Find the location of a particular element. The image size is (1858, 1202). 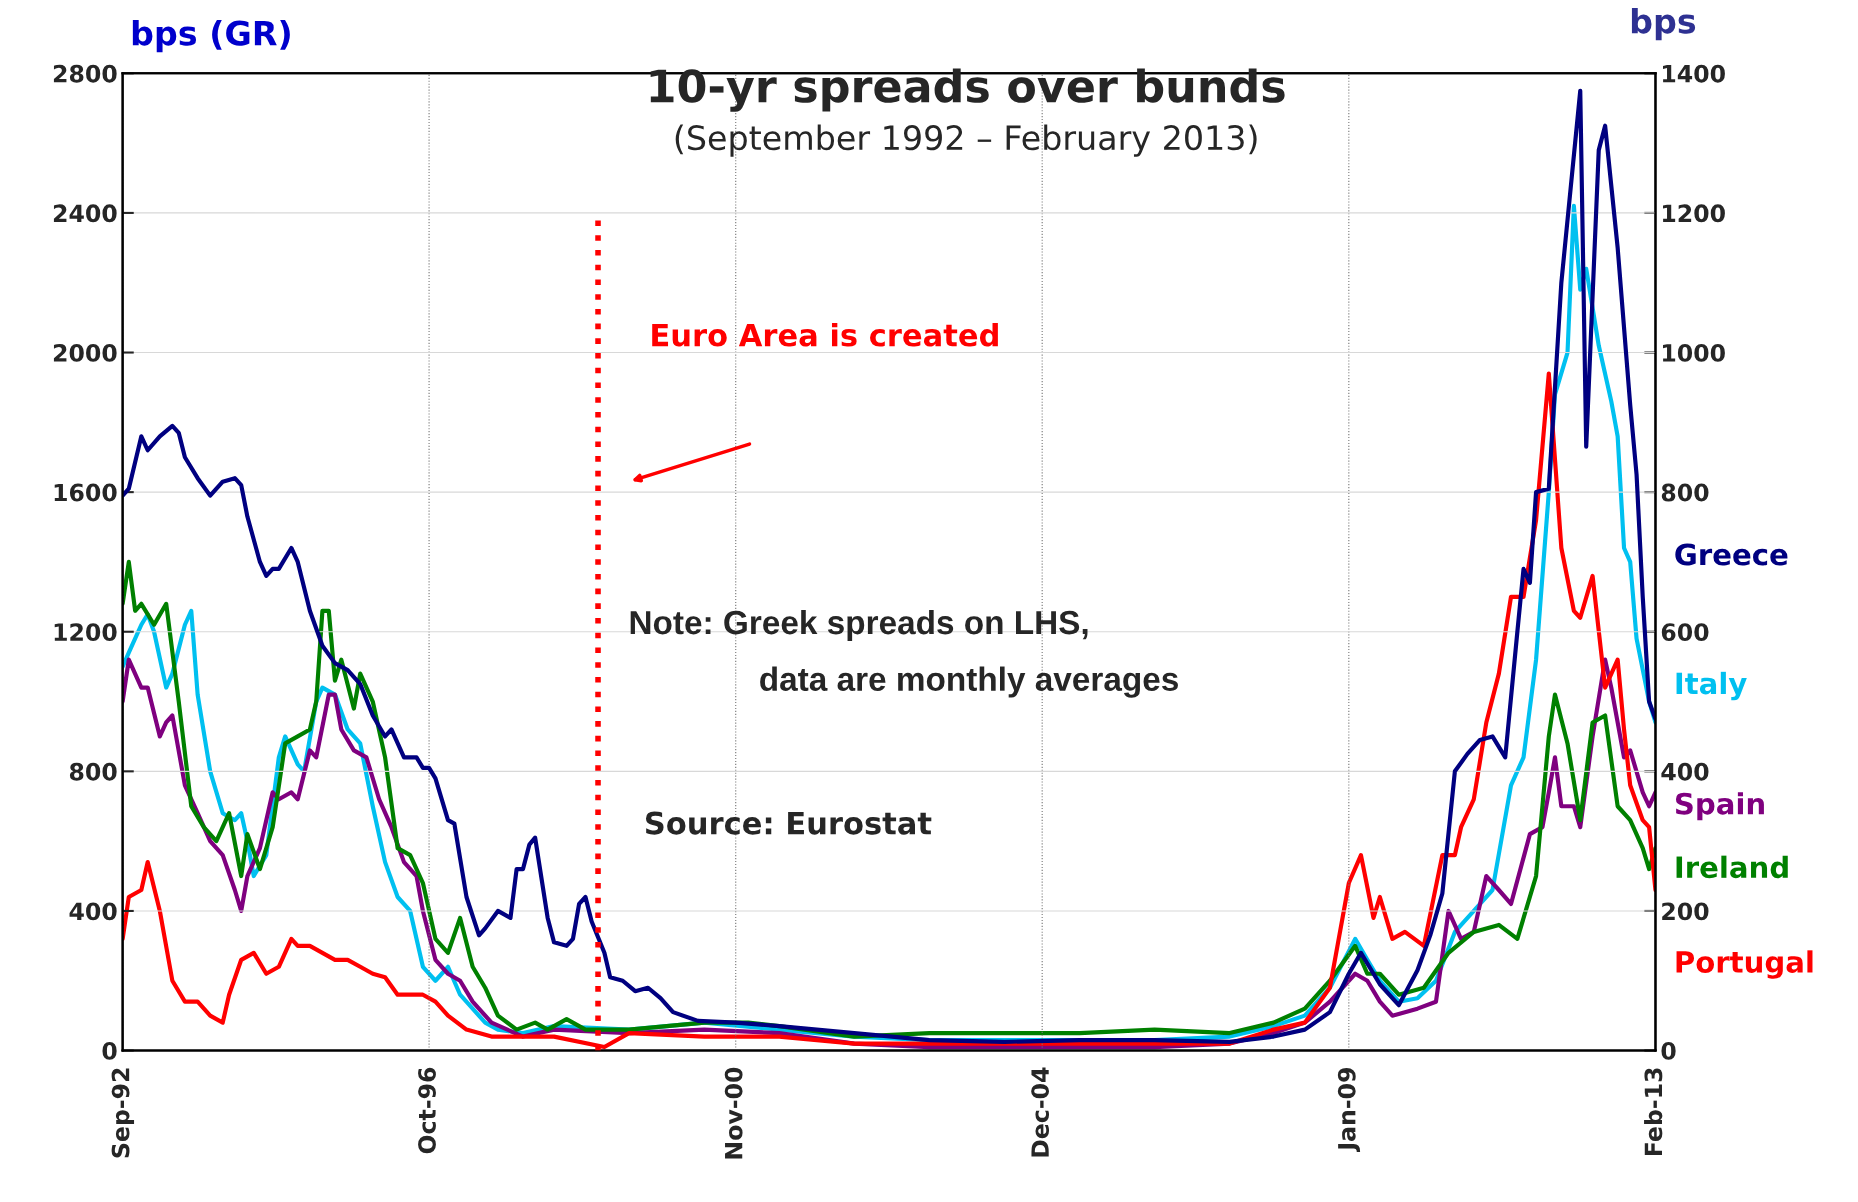

y2-tick-label: 1000 is located at coordinates (1694, 352).